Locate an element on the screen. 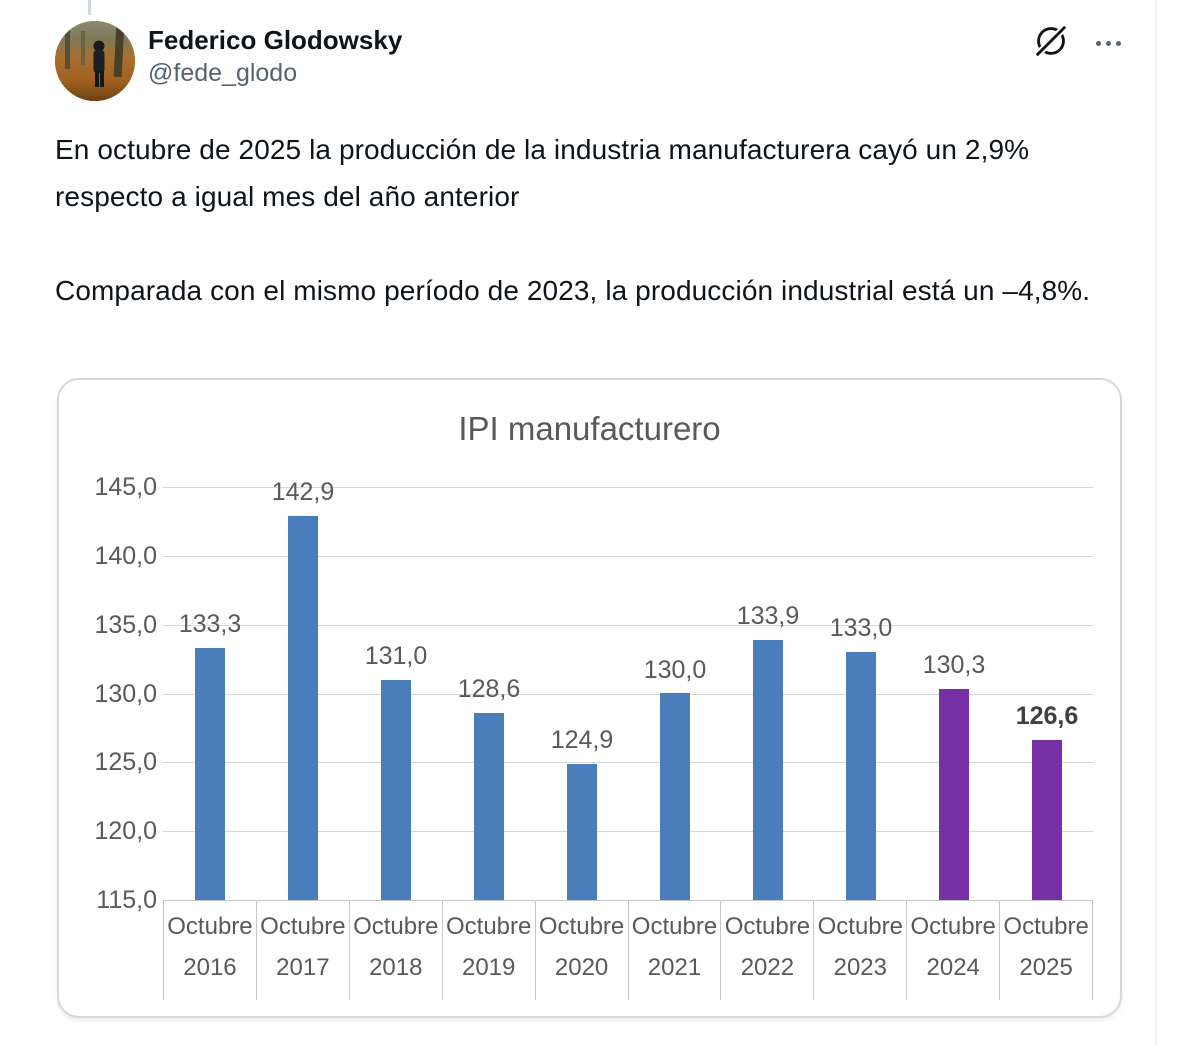  bar-value-label: 133,3 is located at coordinates (210, 624).